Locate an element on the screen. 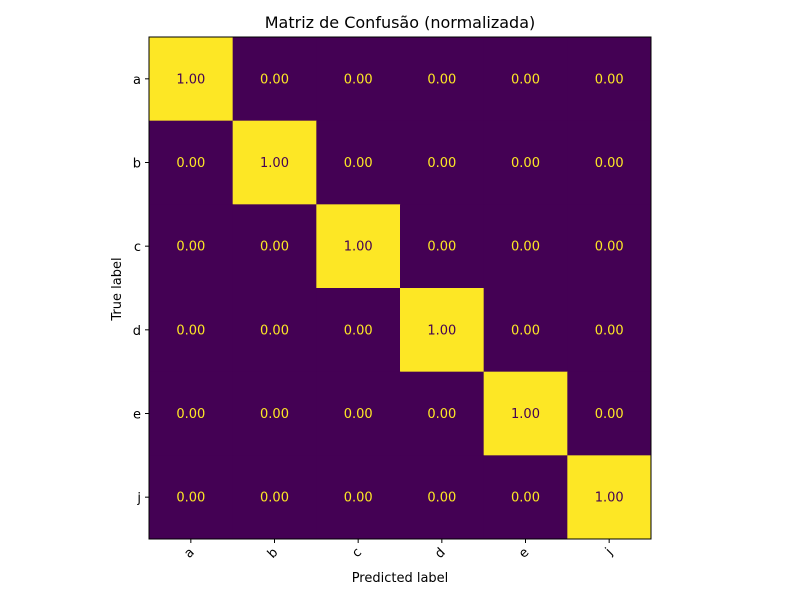 Image resolution: width=800 pixels, height=604 pixels. y-tick-label: b is located at coordinates (137, 164).